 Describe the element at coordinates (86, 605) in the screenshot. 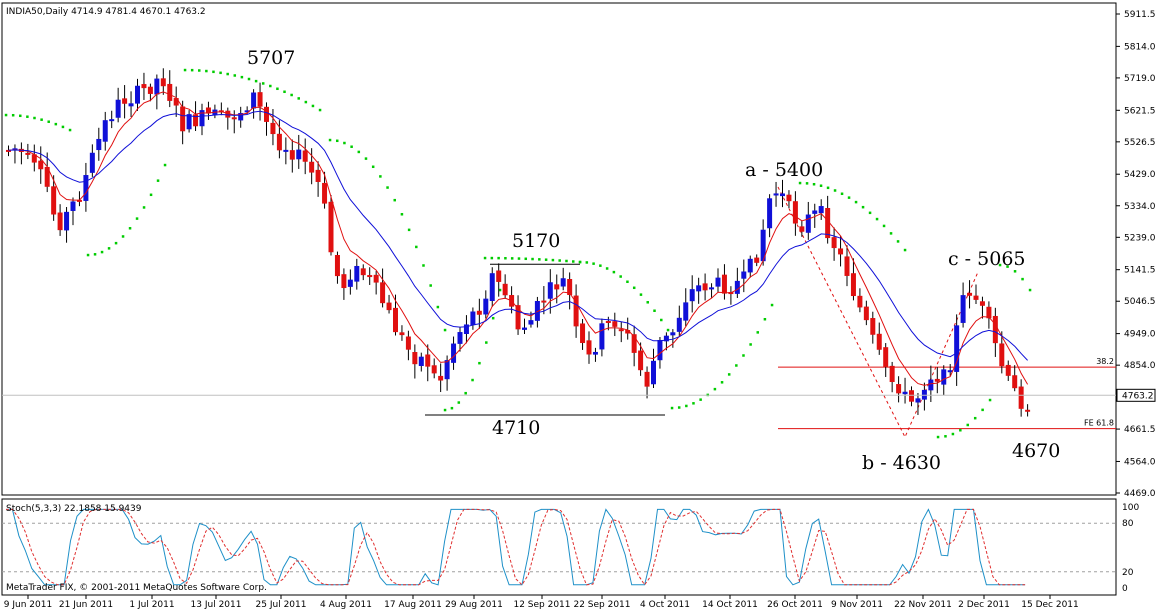

I see `date-tick-label: 21 Jun 2011` at that location.